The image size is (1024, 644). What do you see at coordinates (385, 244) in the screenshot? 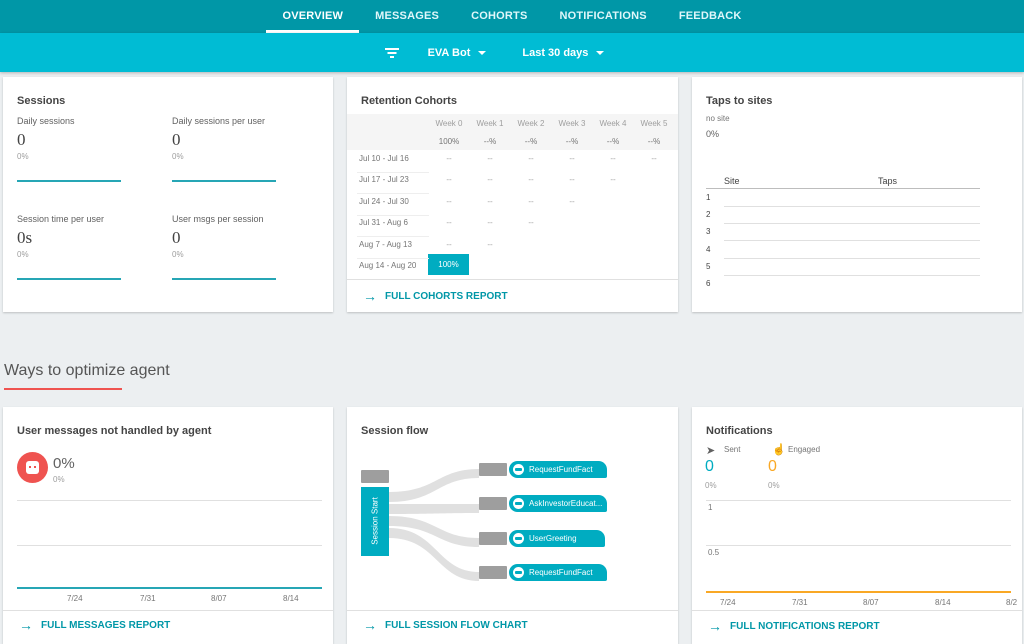
I see `cohort-label: Aug 7 - Aug 13` at bounding box center [385, 244].